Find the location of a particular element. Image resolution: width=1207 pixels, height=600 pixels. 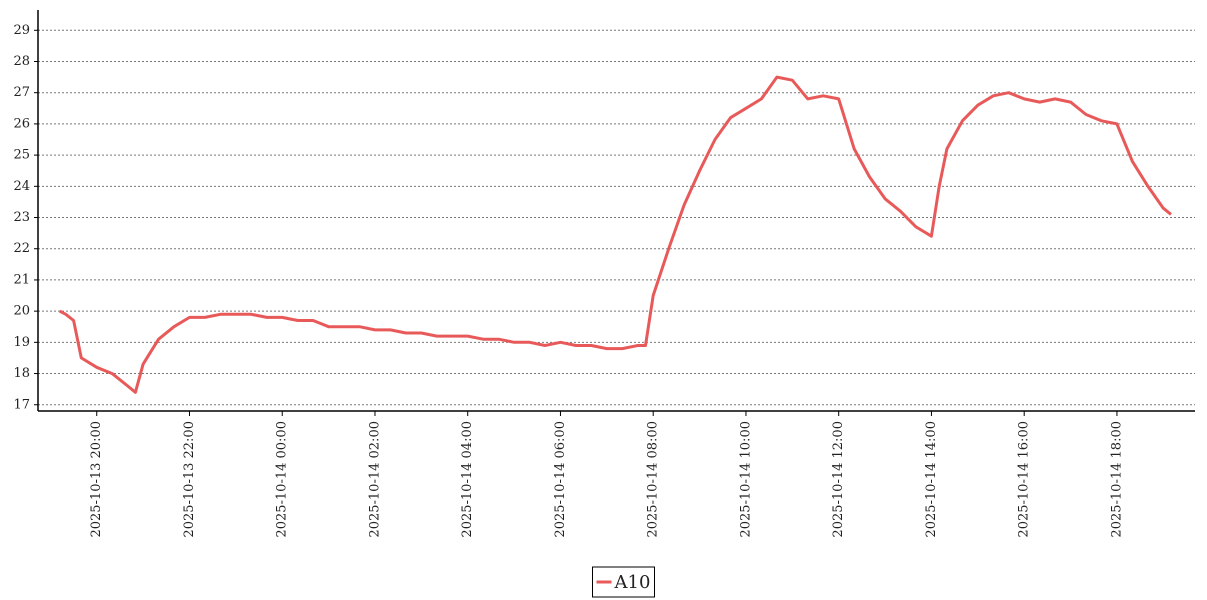

y-tick-label: 19 is located at coordinates (21, 342).